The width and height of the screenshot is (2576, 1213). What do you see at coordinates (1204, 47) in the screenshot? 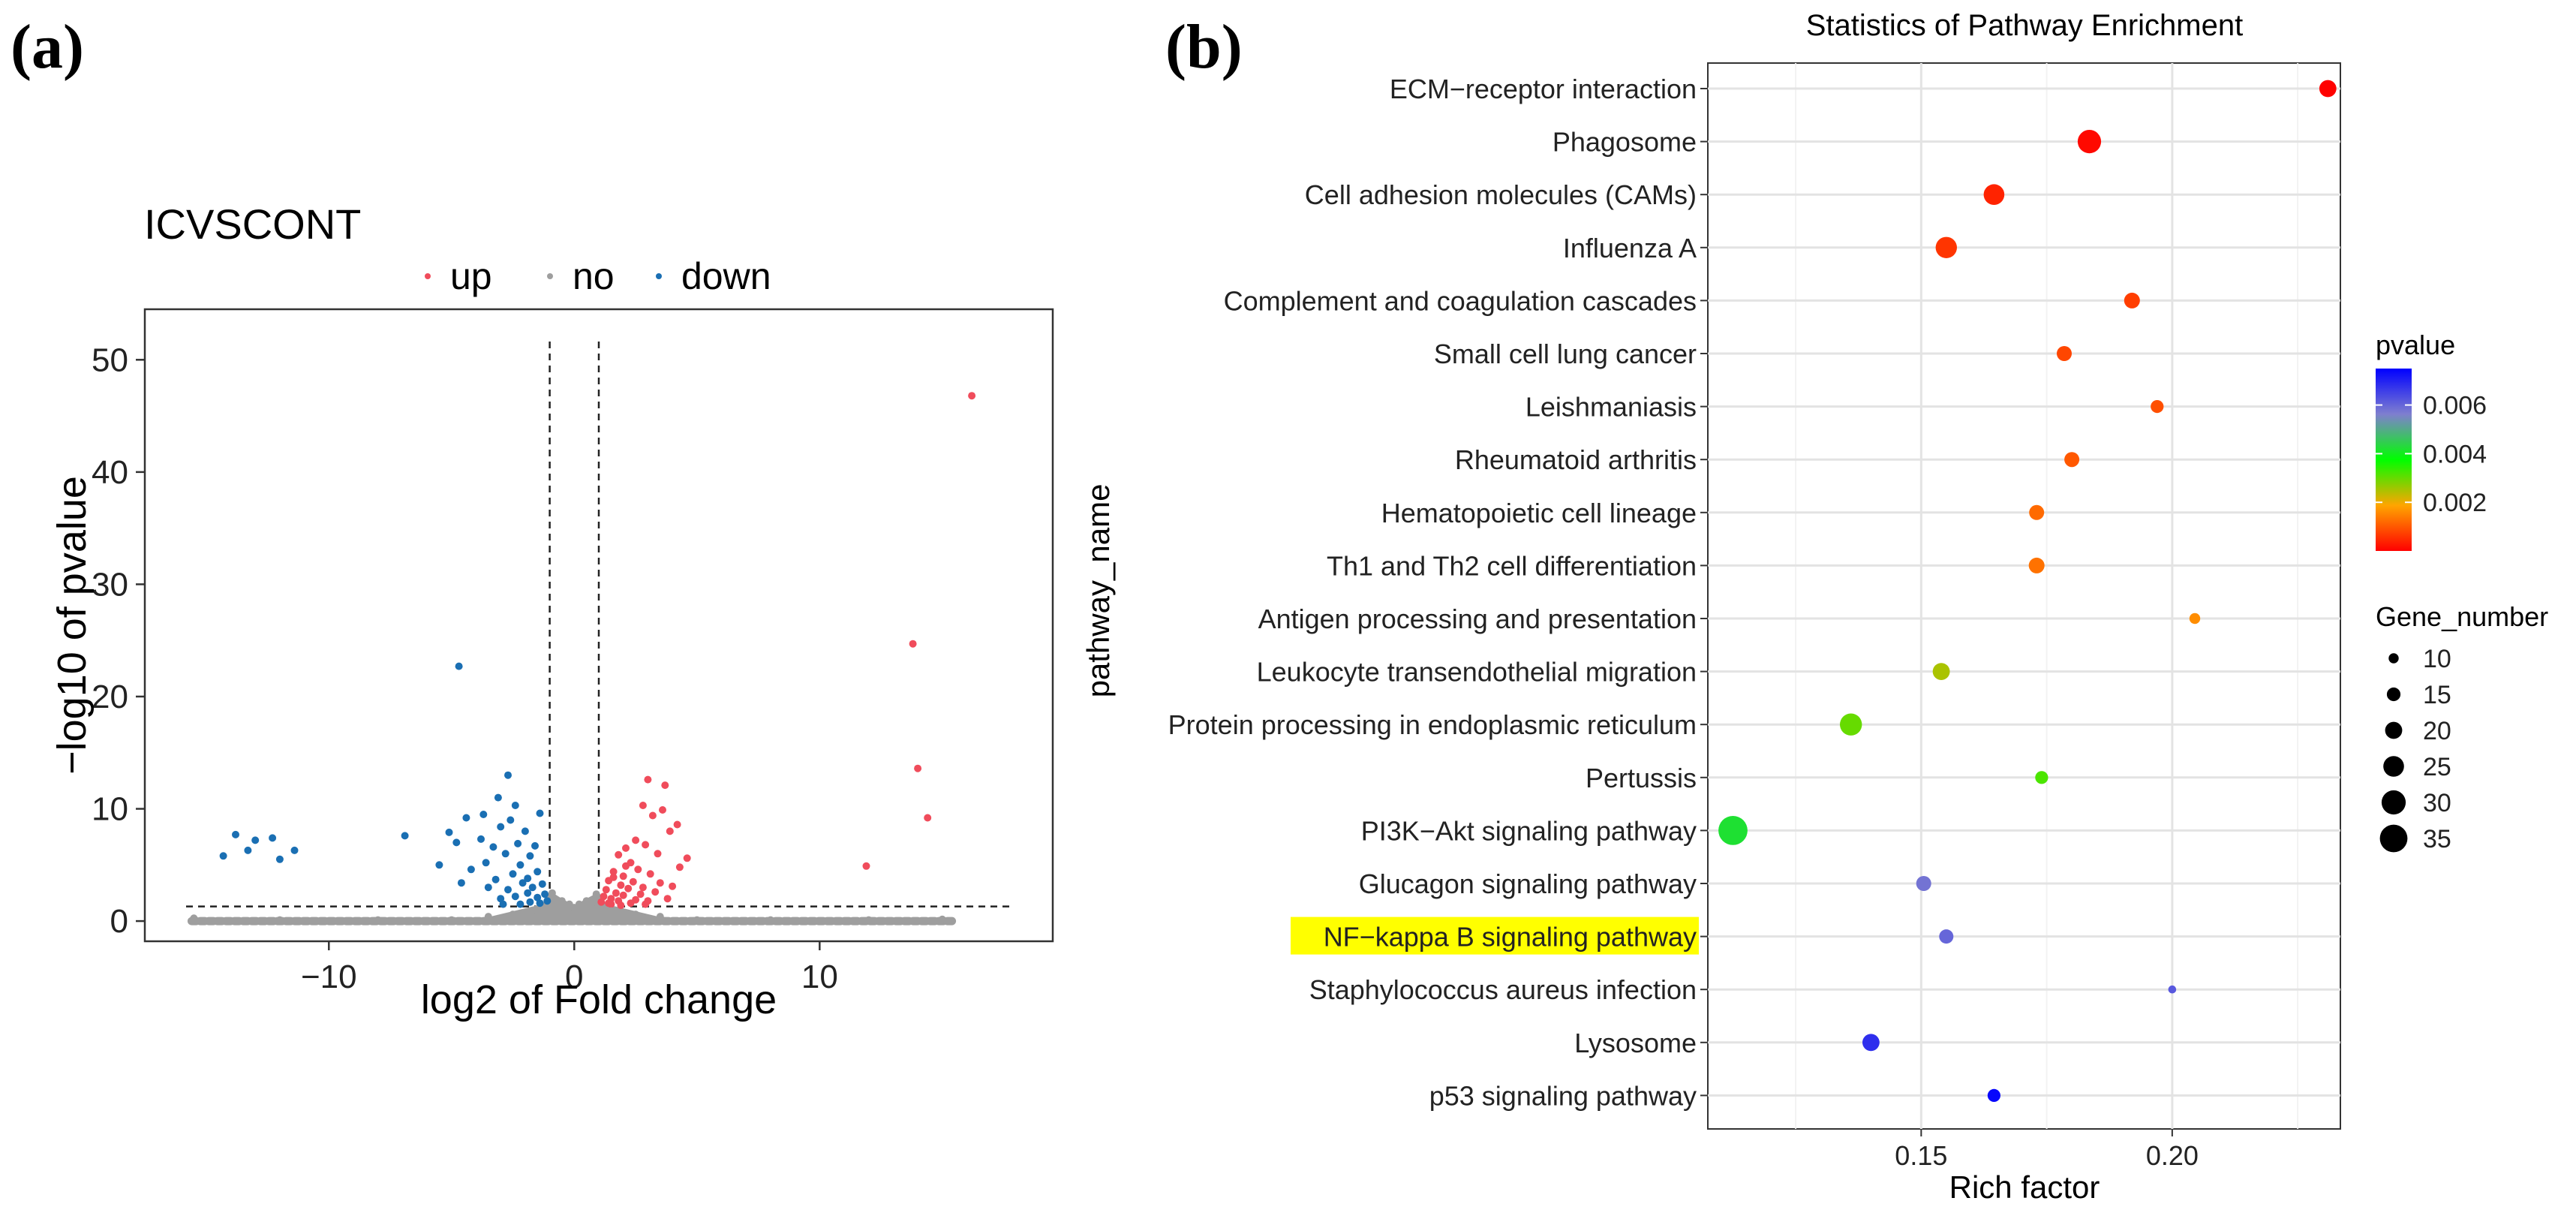
I see `panel-label-b: (b)` at bounding box center [1204, 47].